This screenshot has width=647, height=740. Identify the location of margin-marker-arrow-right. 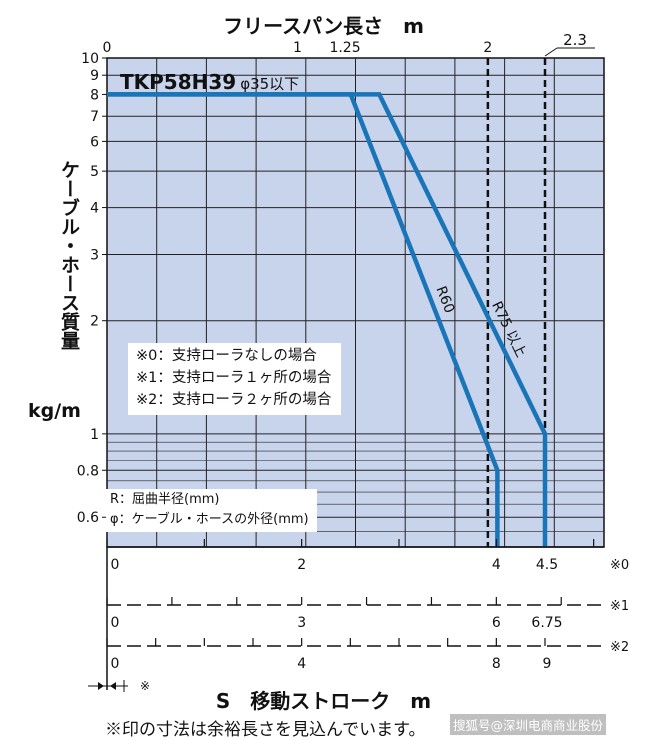
(101, 686).